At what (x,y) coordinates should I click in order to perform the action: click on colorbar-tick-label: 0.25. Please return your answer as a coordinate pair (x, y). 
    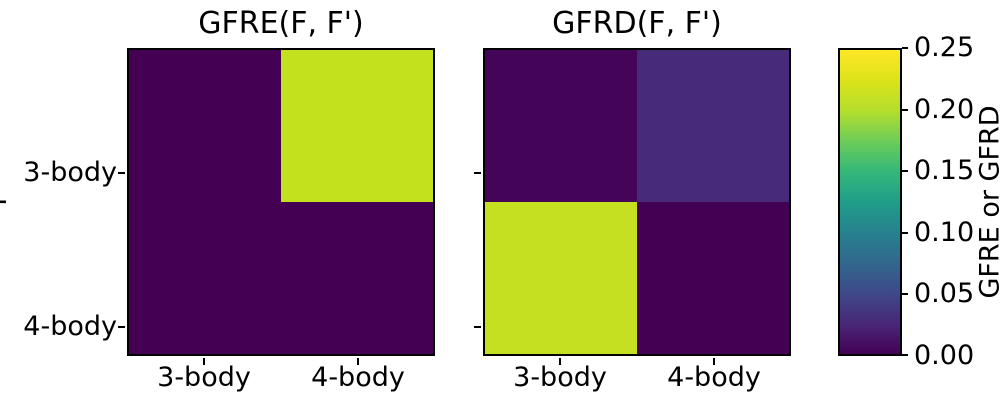
    Looking at the image, I should click on (944, 47).